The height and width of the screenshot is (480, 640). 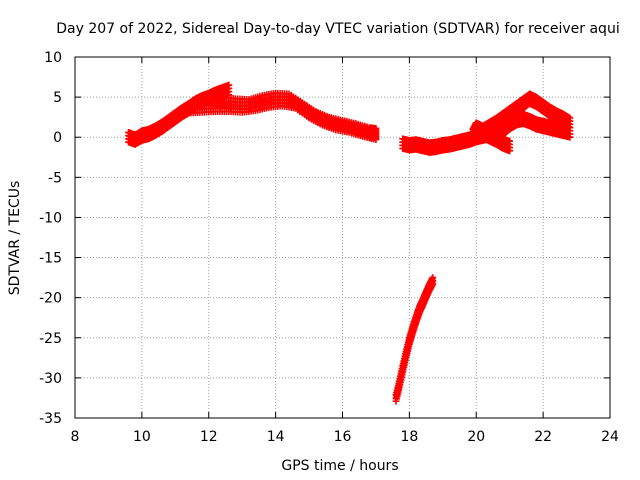 I want to click on y-tick-label: 0, so click(x=57, y=138).